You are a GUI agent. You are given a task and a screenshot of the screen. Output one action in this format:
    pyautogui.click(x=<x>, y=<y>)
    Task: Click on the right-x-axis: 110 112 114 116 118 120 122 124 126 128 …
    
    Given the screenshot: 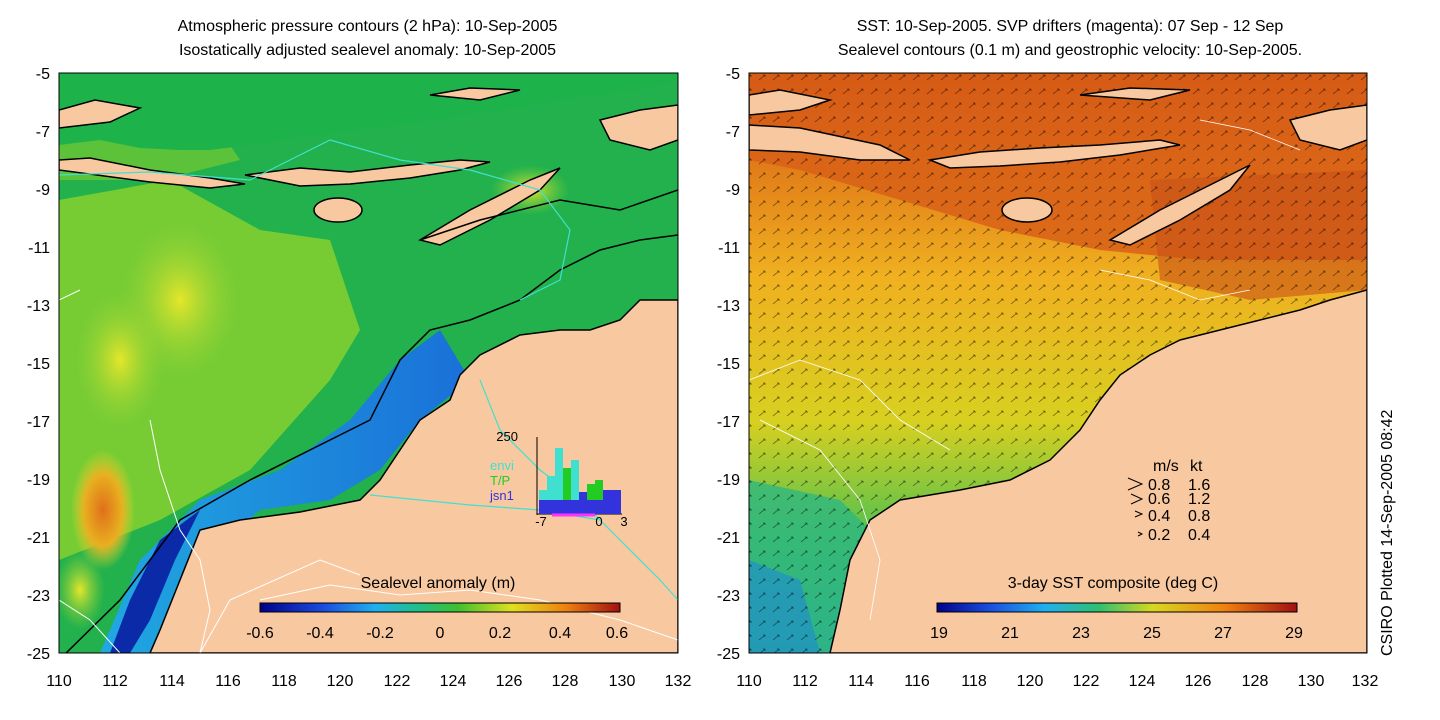 What is the action you would take?
    pyautogui.click(x=1057, y=681)
    